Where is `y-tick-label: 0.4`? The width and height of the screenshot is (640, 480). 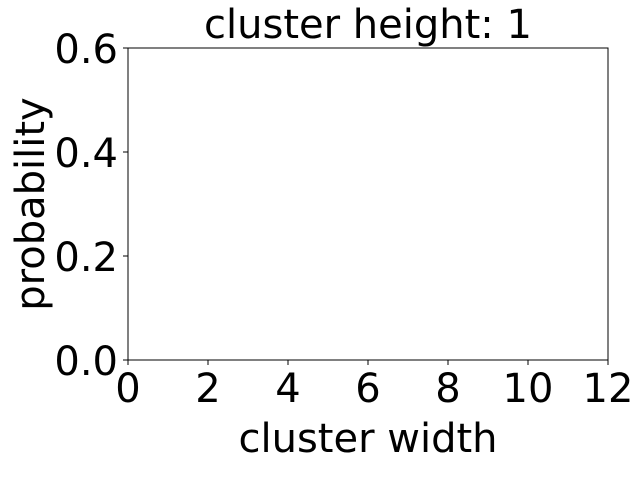
y-tick-label: 0.4 is located at coordinates (86, 154).